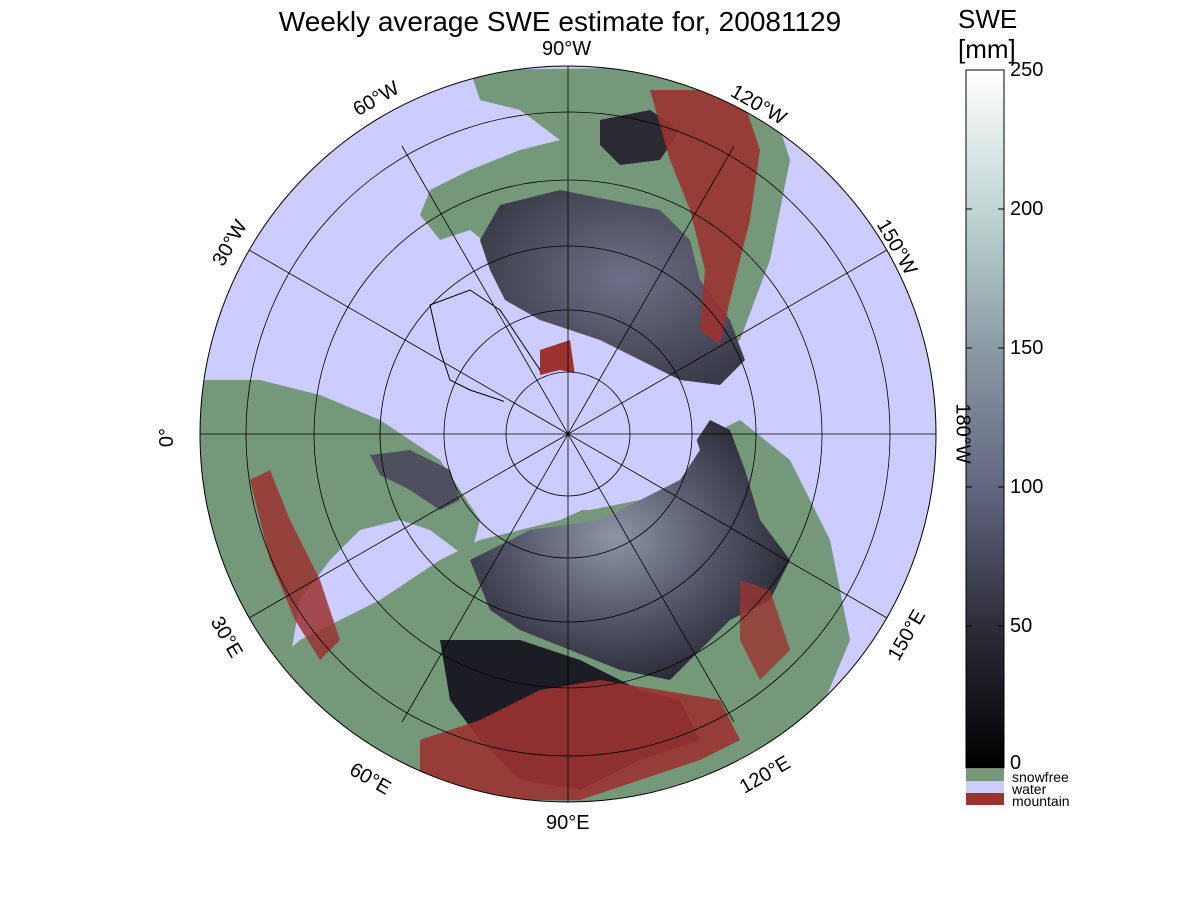 The image size is (1201, 901). I want to click on colorbar-tick-0: 0, so click(1016, 763).